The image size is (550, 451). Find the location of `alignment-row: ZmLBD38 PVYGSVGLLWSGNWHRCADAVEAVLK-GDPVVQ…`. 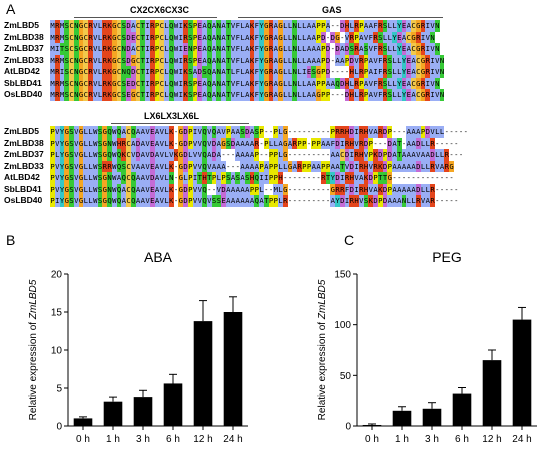

alignment-row: ZmLBD38 PVYGSVGLLWSGNWHRCADAVEAVLK-GDPVVQ… is located at coordinates (236, 143).